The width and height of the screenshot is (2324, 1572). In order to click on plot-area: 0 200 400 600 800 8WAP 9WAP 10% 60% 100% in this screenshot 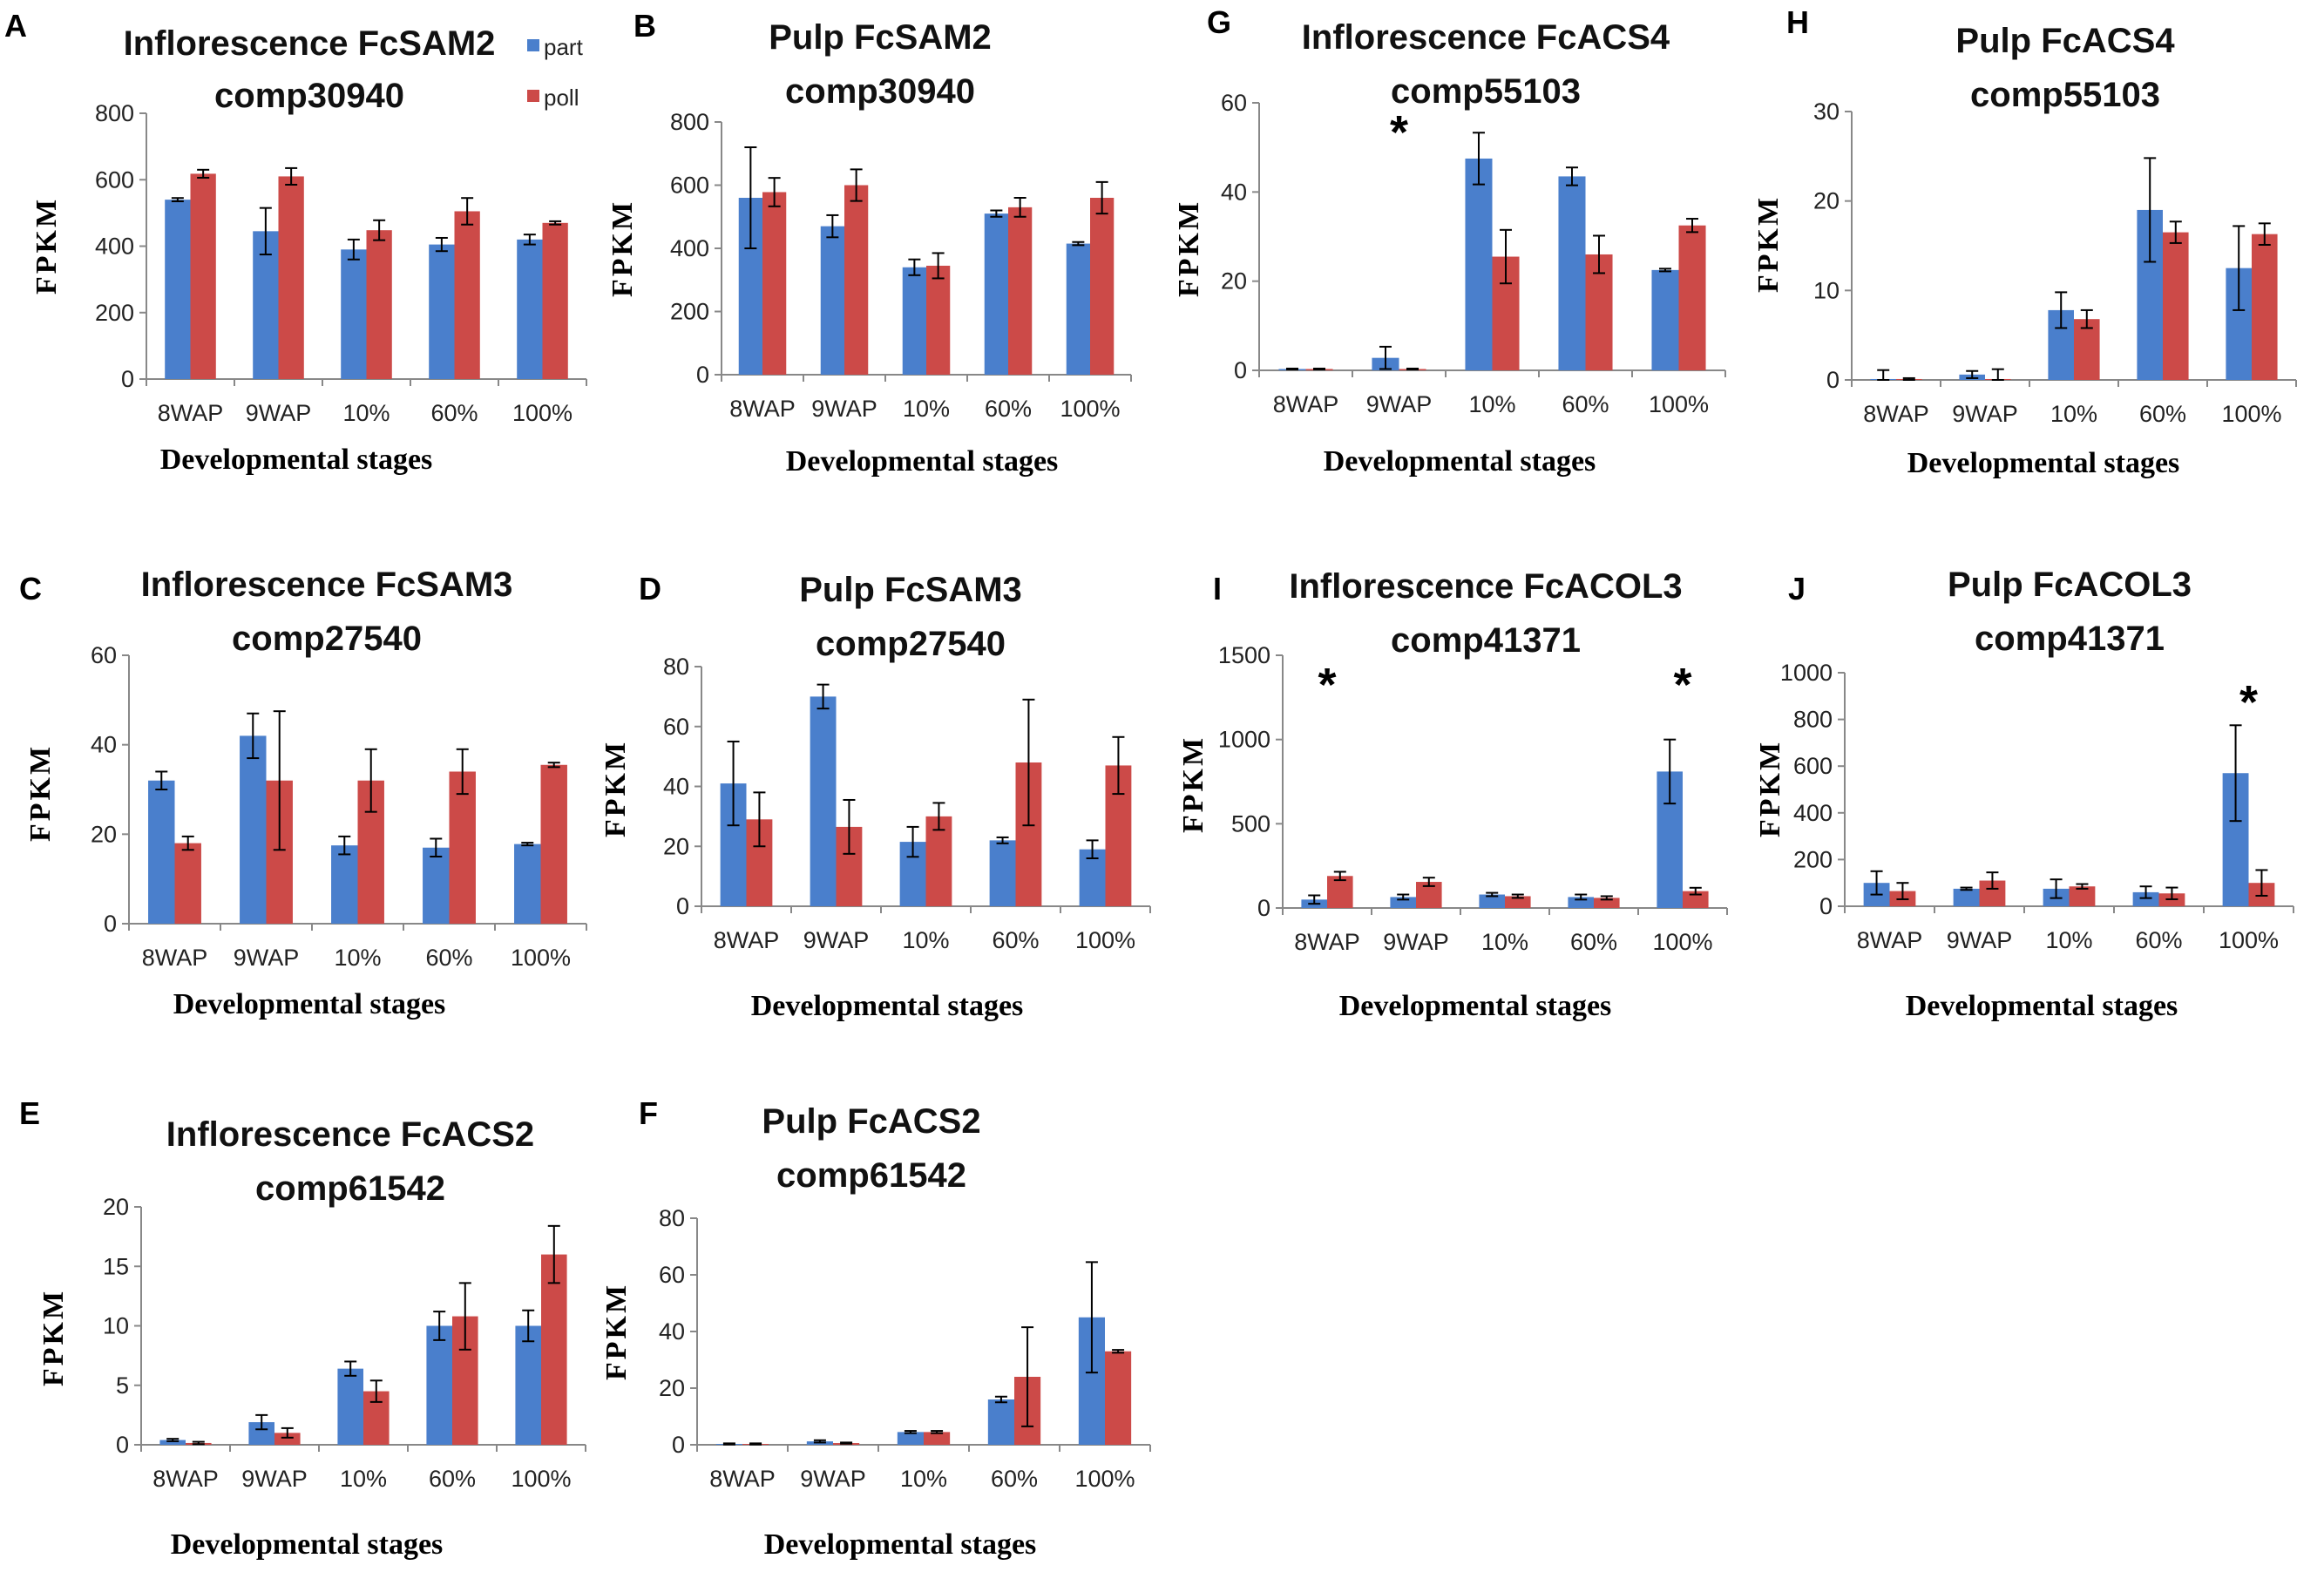, I will do `click(341, 263)`.